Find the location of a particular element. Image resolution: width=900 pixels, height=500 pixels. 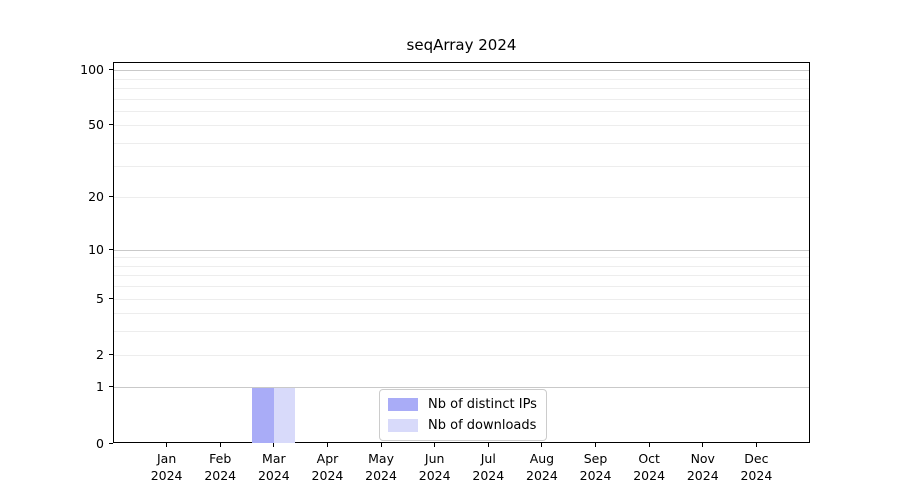

legend-entry-downloads: Nb of downloads is located at coordinates (462, 425).